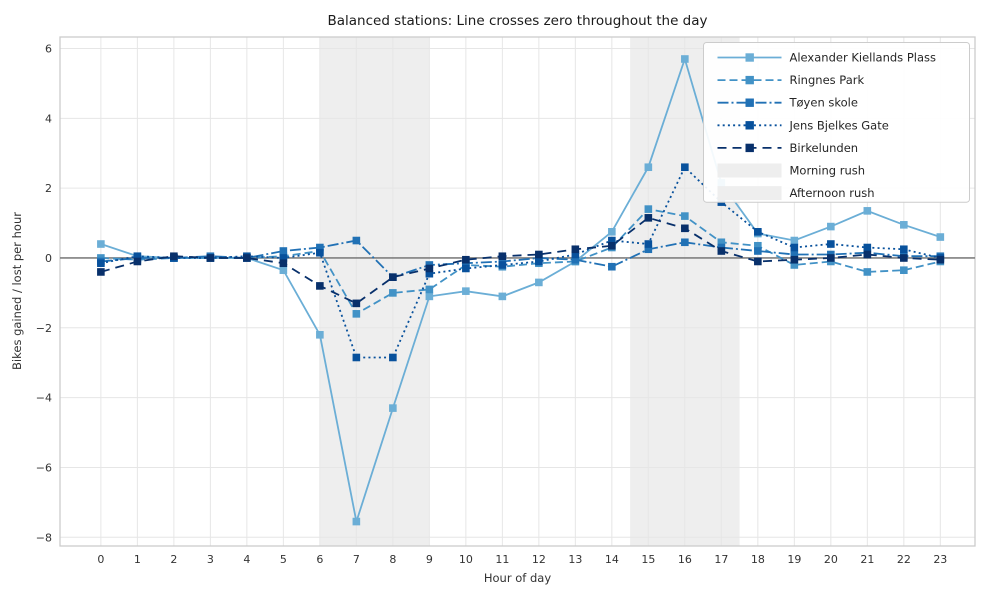  Describe the element at coordinates (466, 559) in the screenshot. I see `x-tick-label: 10` at that location.